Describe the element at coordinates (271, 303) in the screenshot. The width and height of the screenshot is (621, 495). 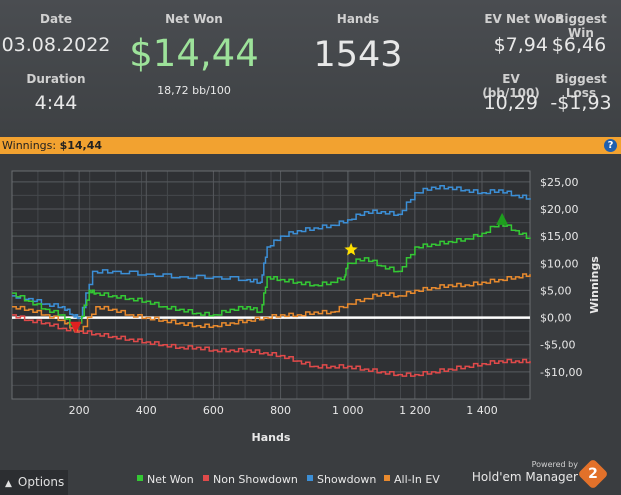
I see `series-line-all-in-ev` at that location.